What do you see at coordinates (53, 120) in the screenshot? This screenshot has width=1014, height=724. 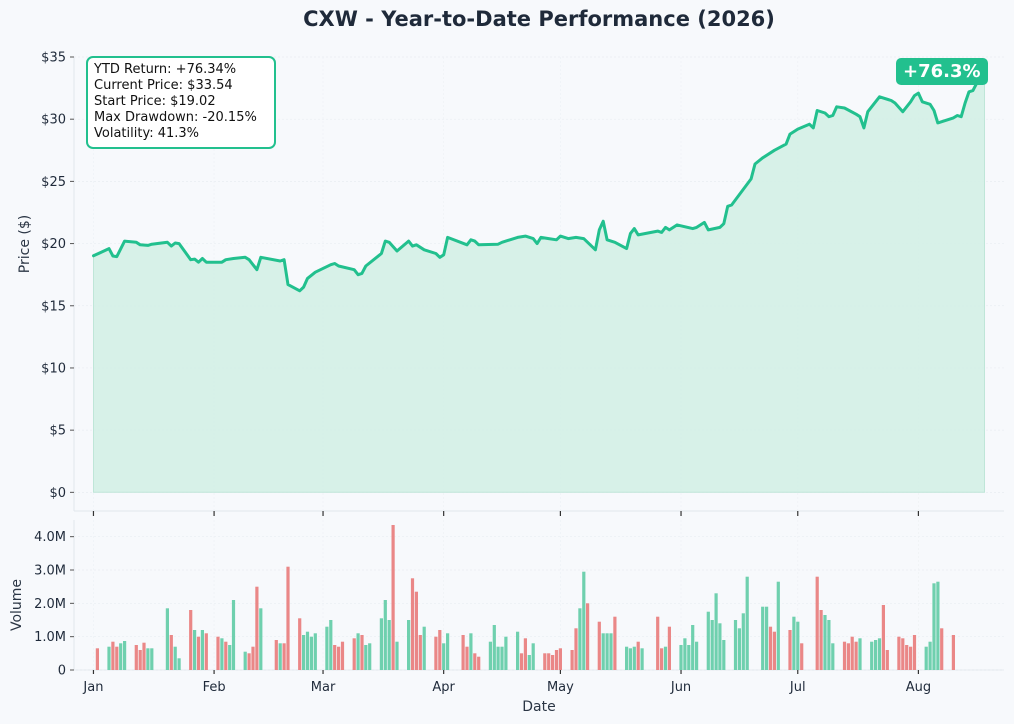 I see `price-y-tick-label: $30` at bounding box center [53, 120].